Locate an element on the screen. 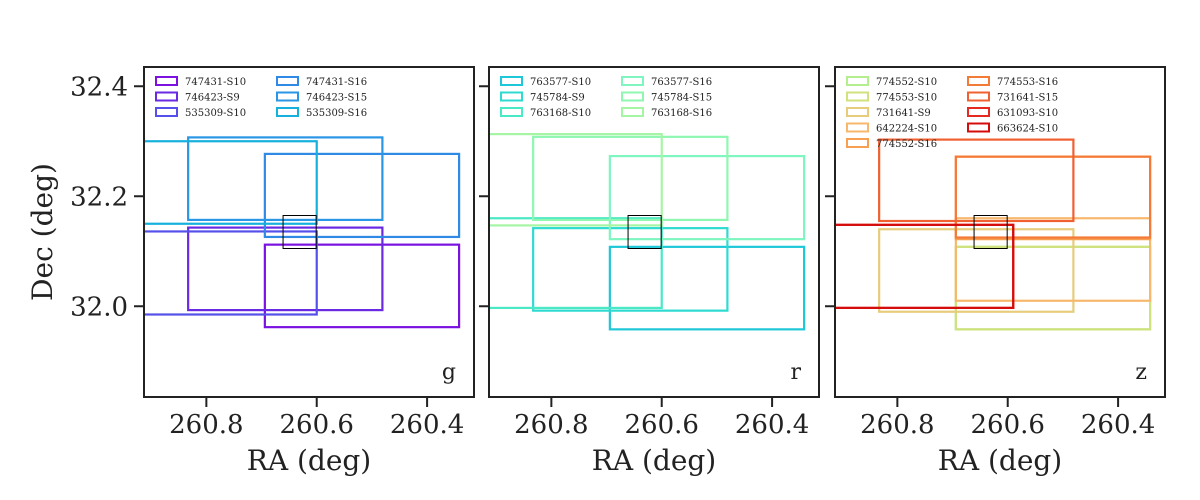 The height and width of the screenshot is (500, 1200). legend-swatch-z-631093-S10 is located at coordinates (978, 112).